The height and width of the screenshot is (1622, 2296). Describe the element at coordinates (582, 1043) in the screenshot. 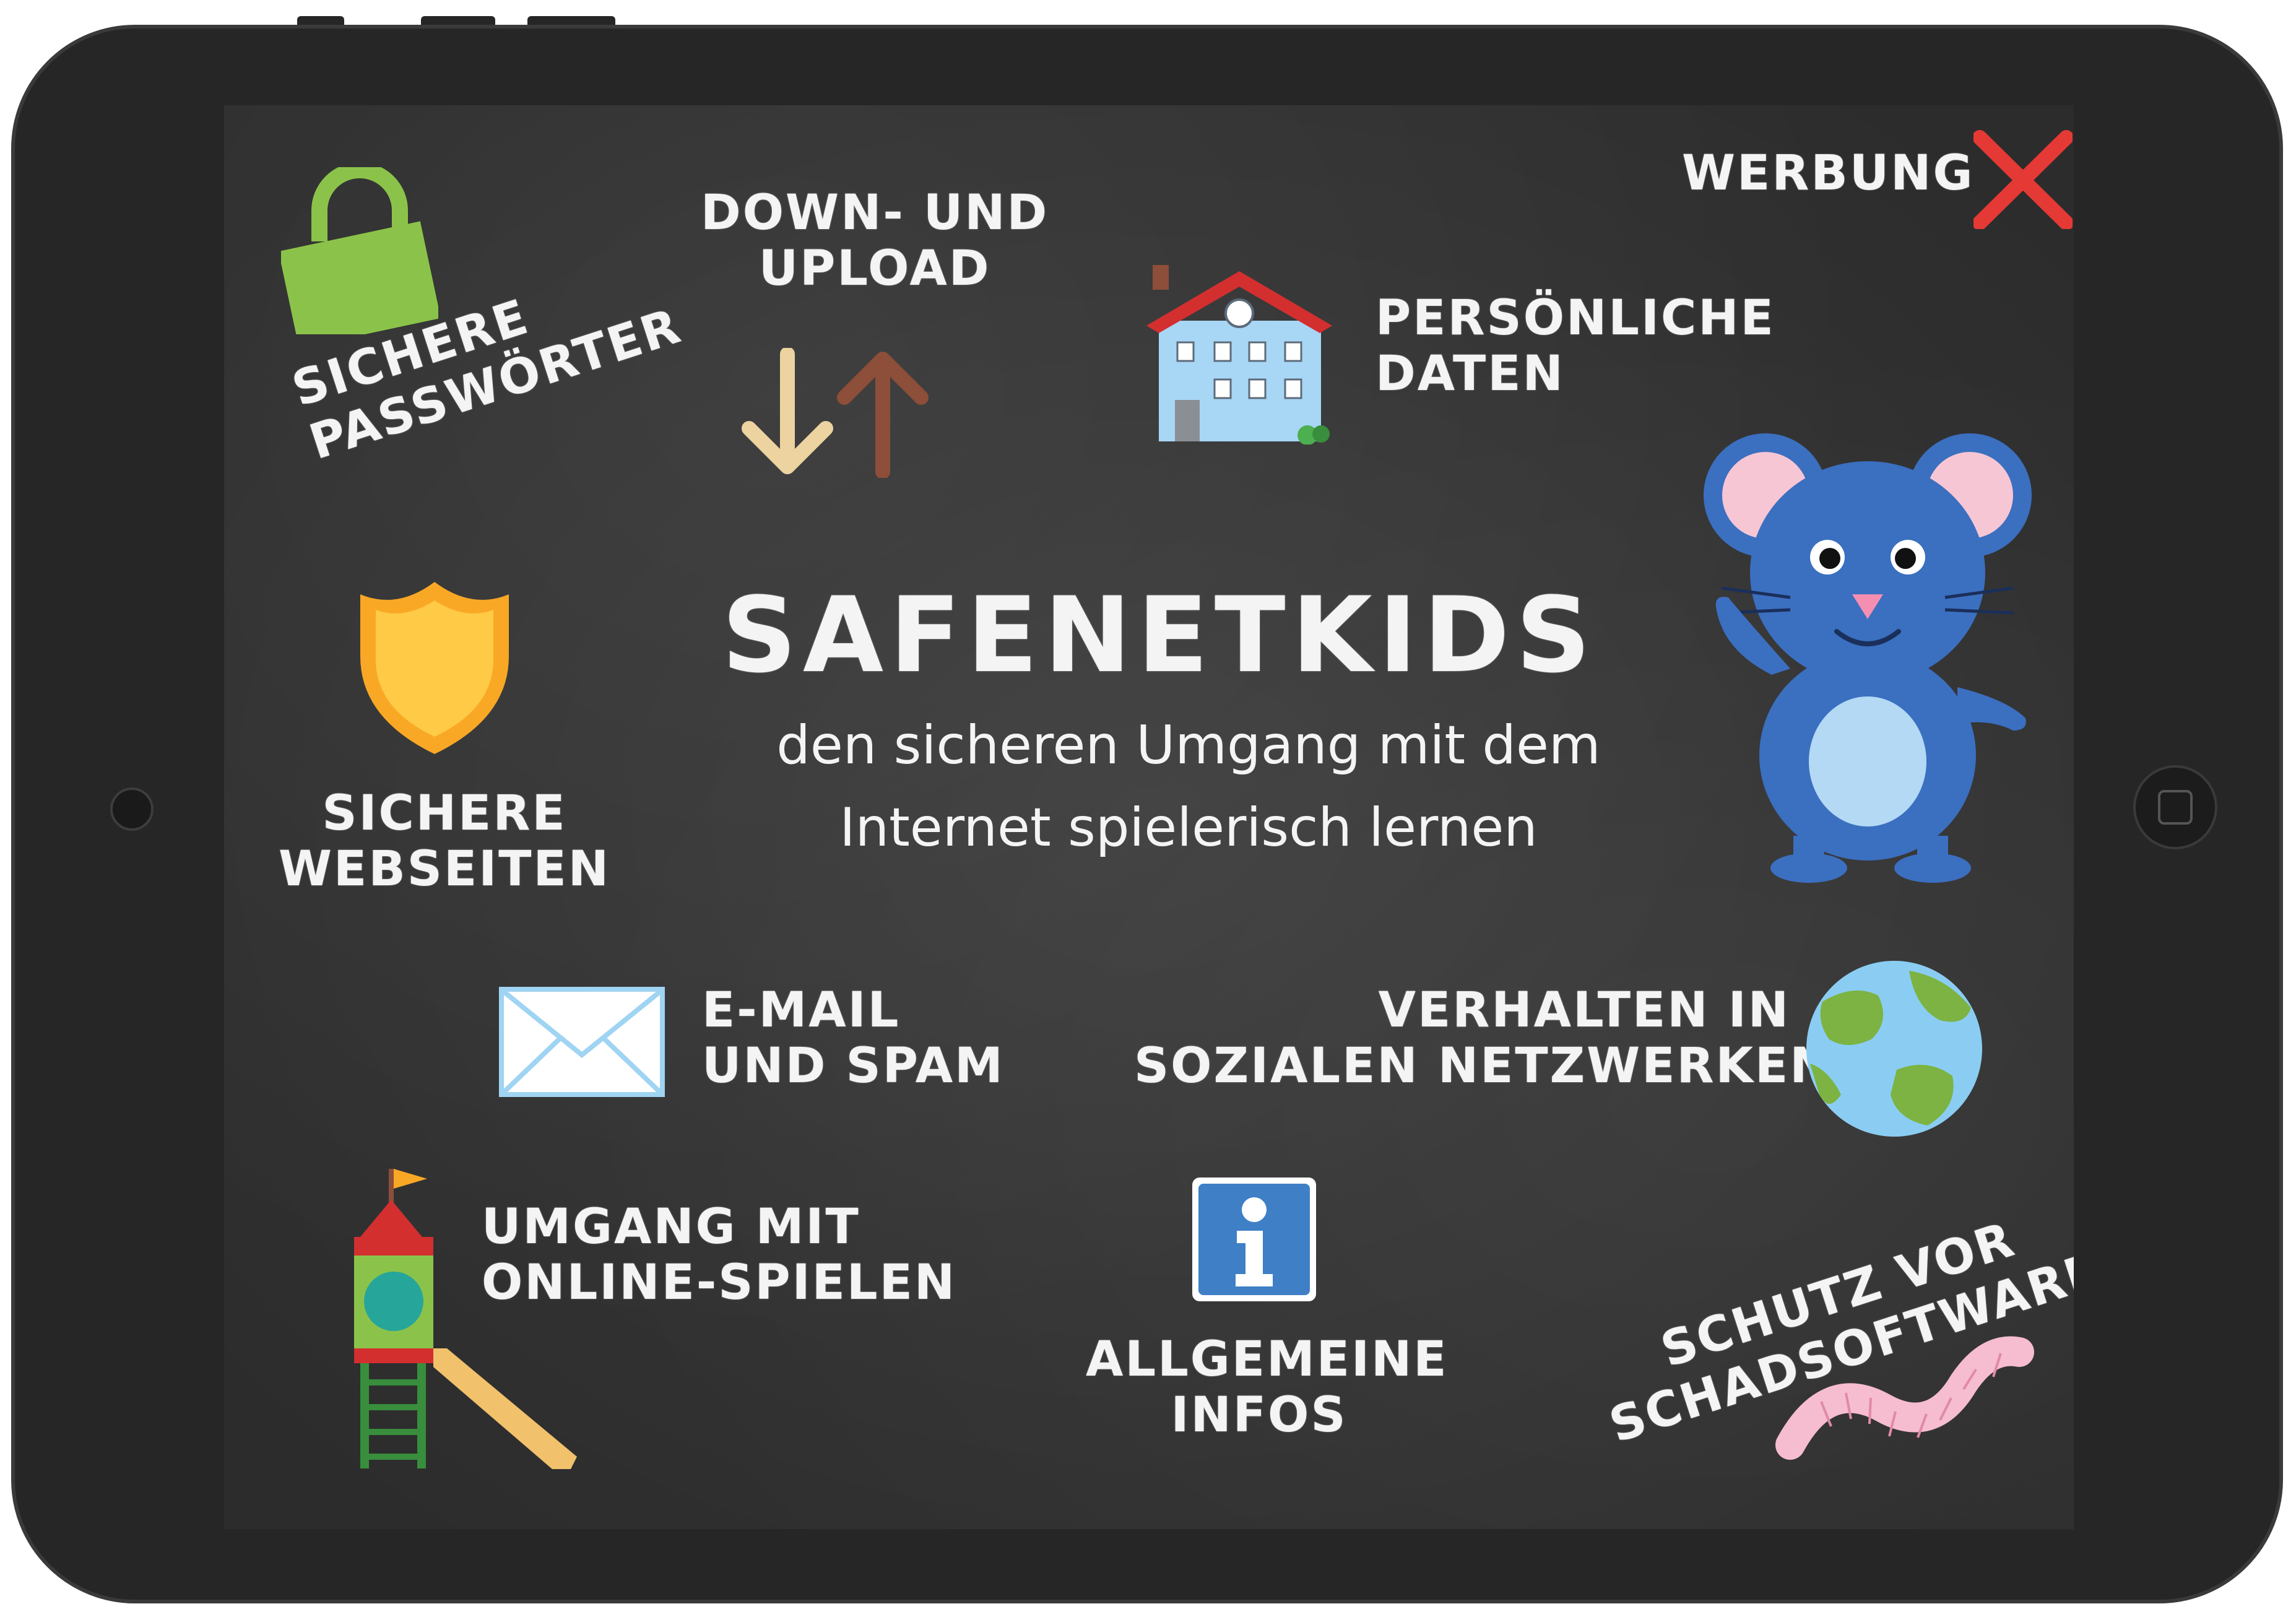

I see `envelope-icon` at that location.